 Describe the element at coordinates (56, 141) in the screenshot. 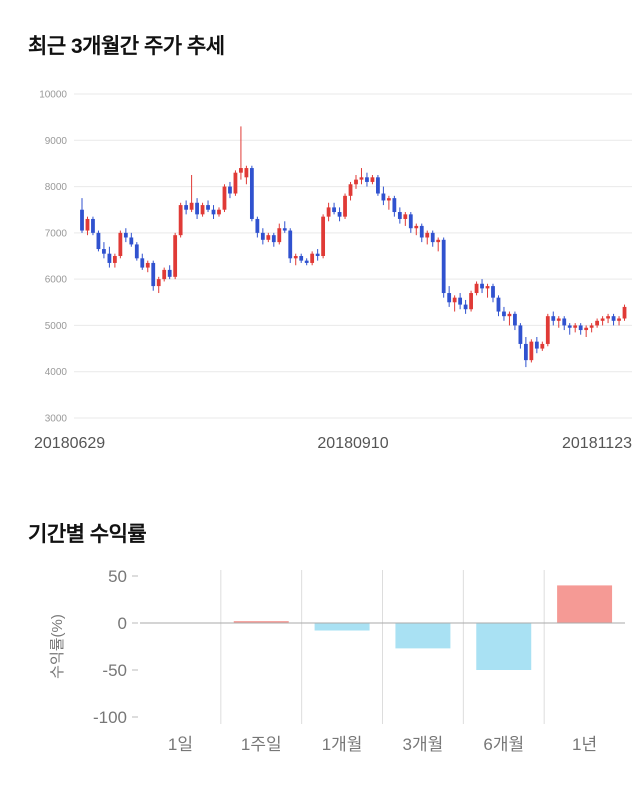

I see `y-axis-tick-label: 9000` at that location.